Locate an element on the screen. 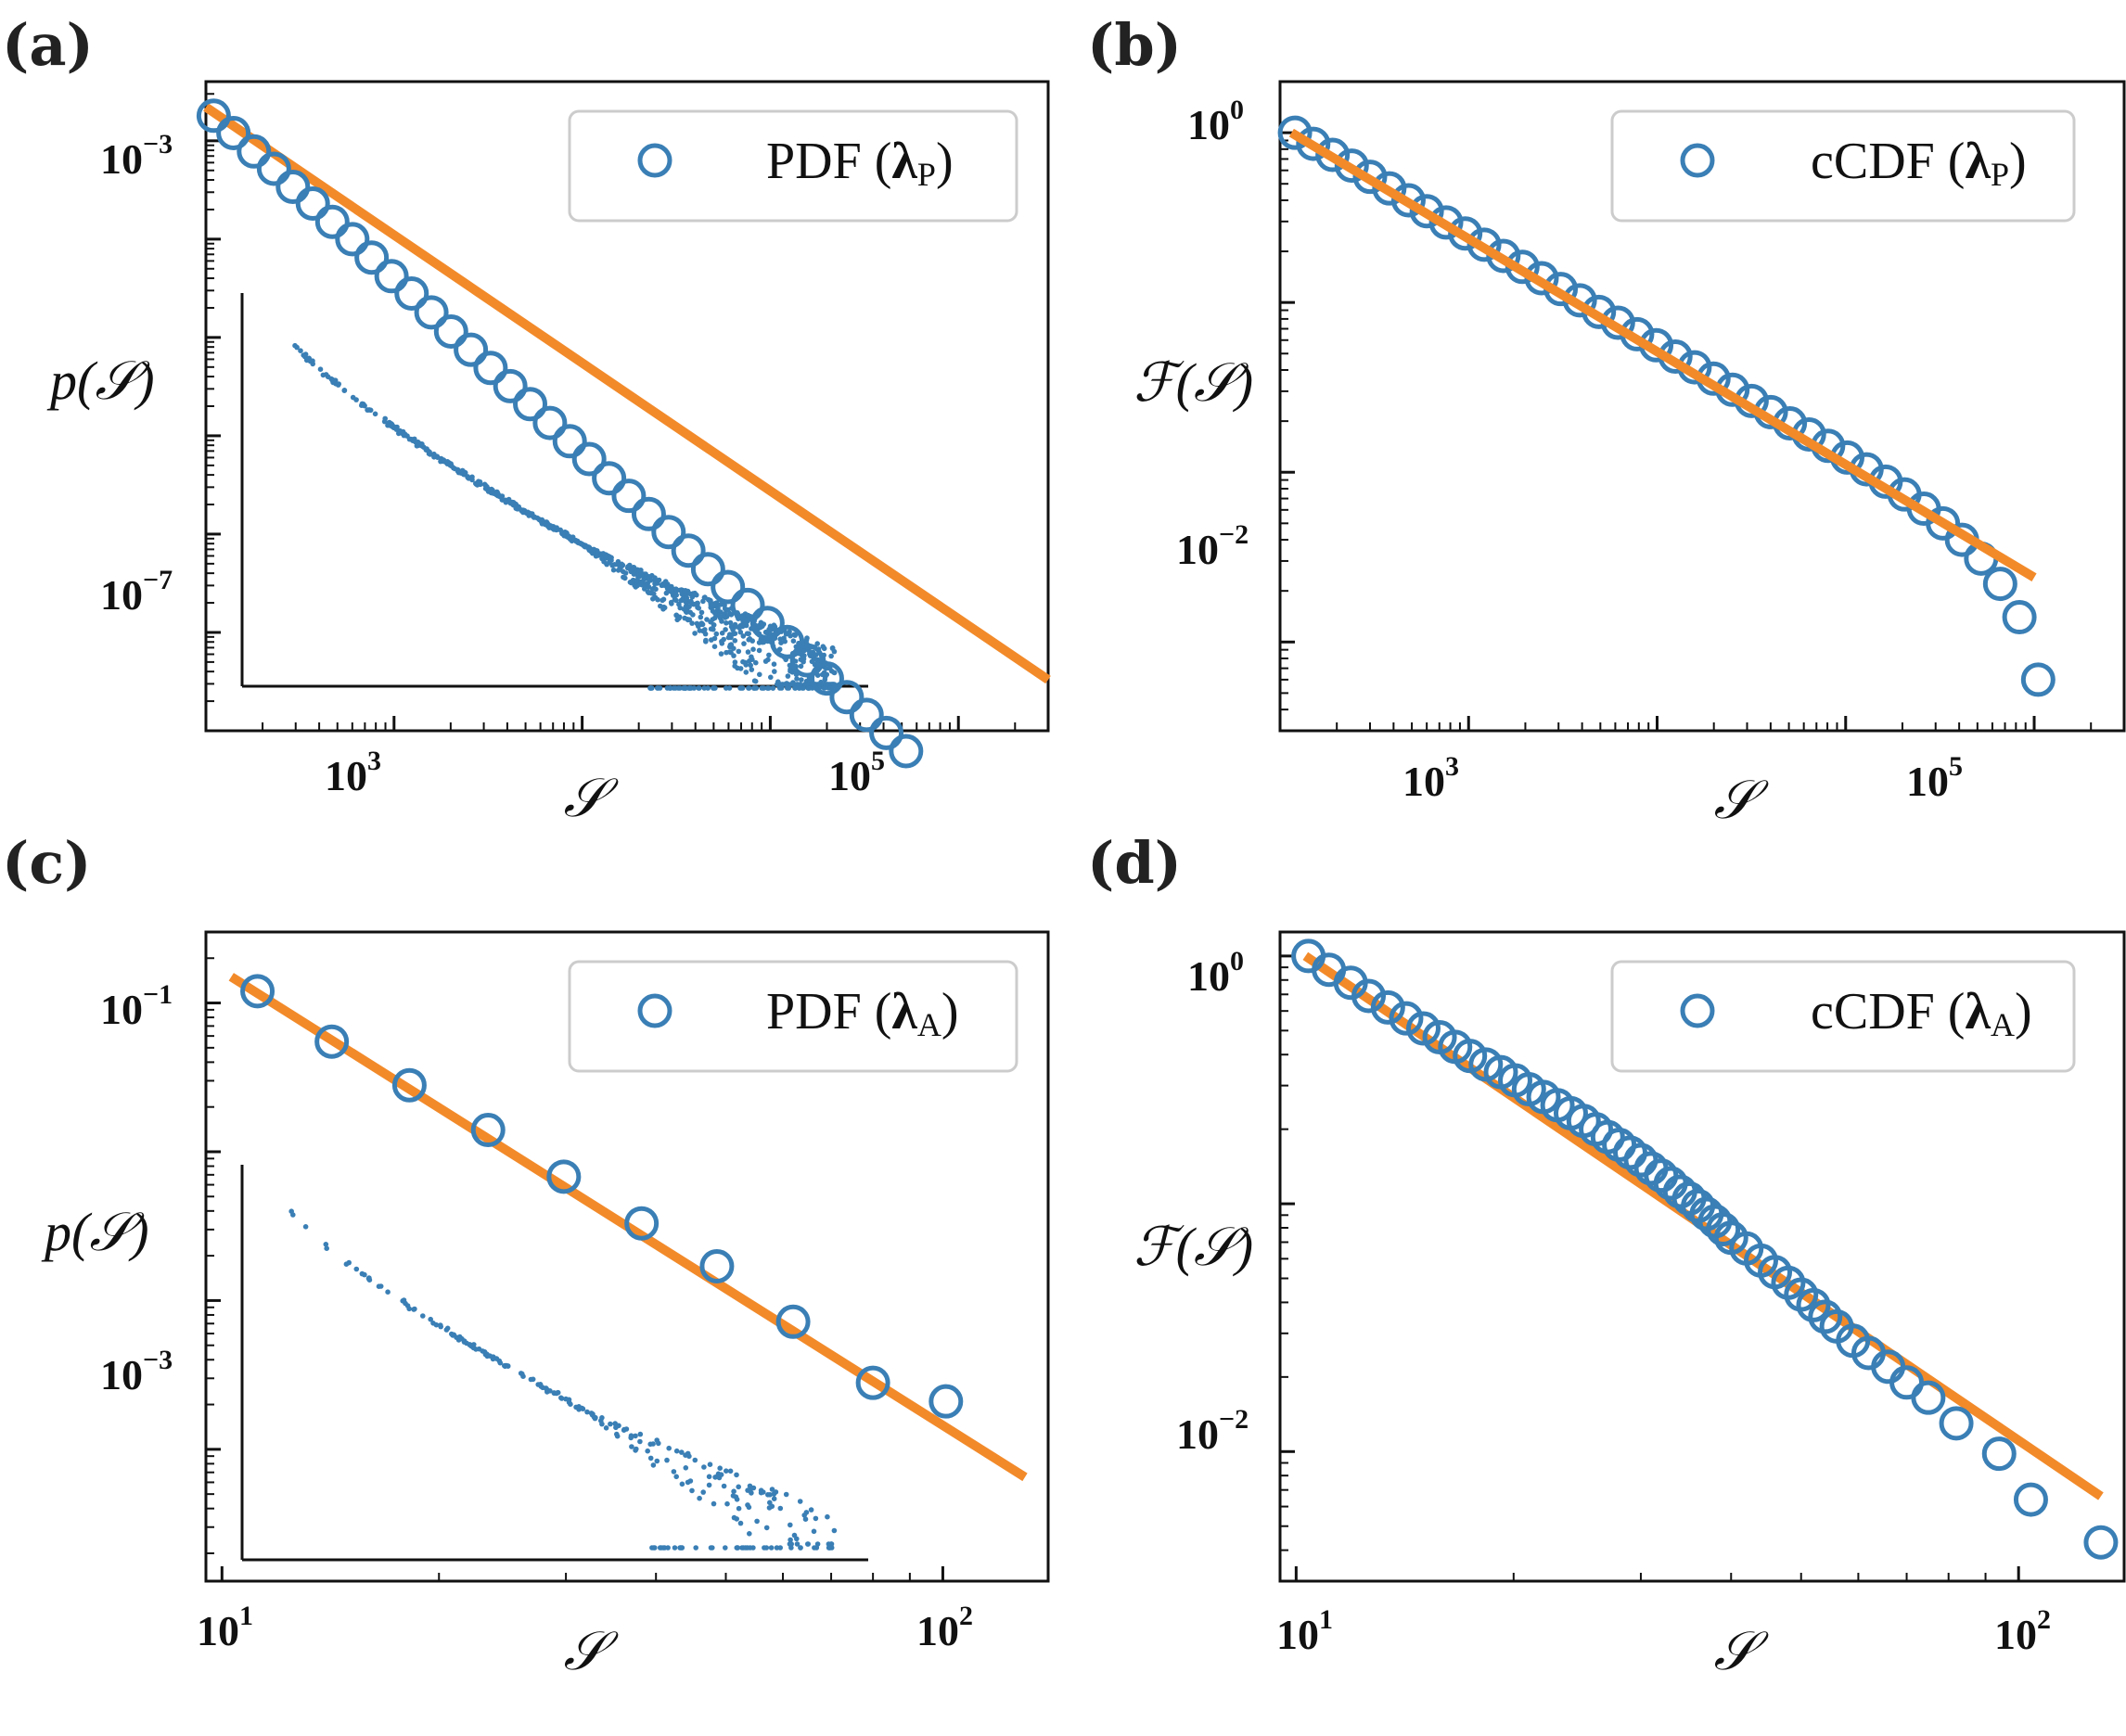 This screenshot has height=1736, width=2126. ticklabels-a: 103 105 10−3 10−7 is located at coordinates (492, 464).